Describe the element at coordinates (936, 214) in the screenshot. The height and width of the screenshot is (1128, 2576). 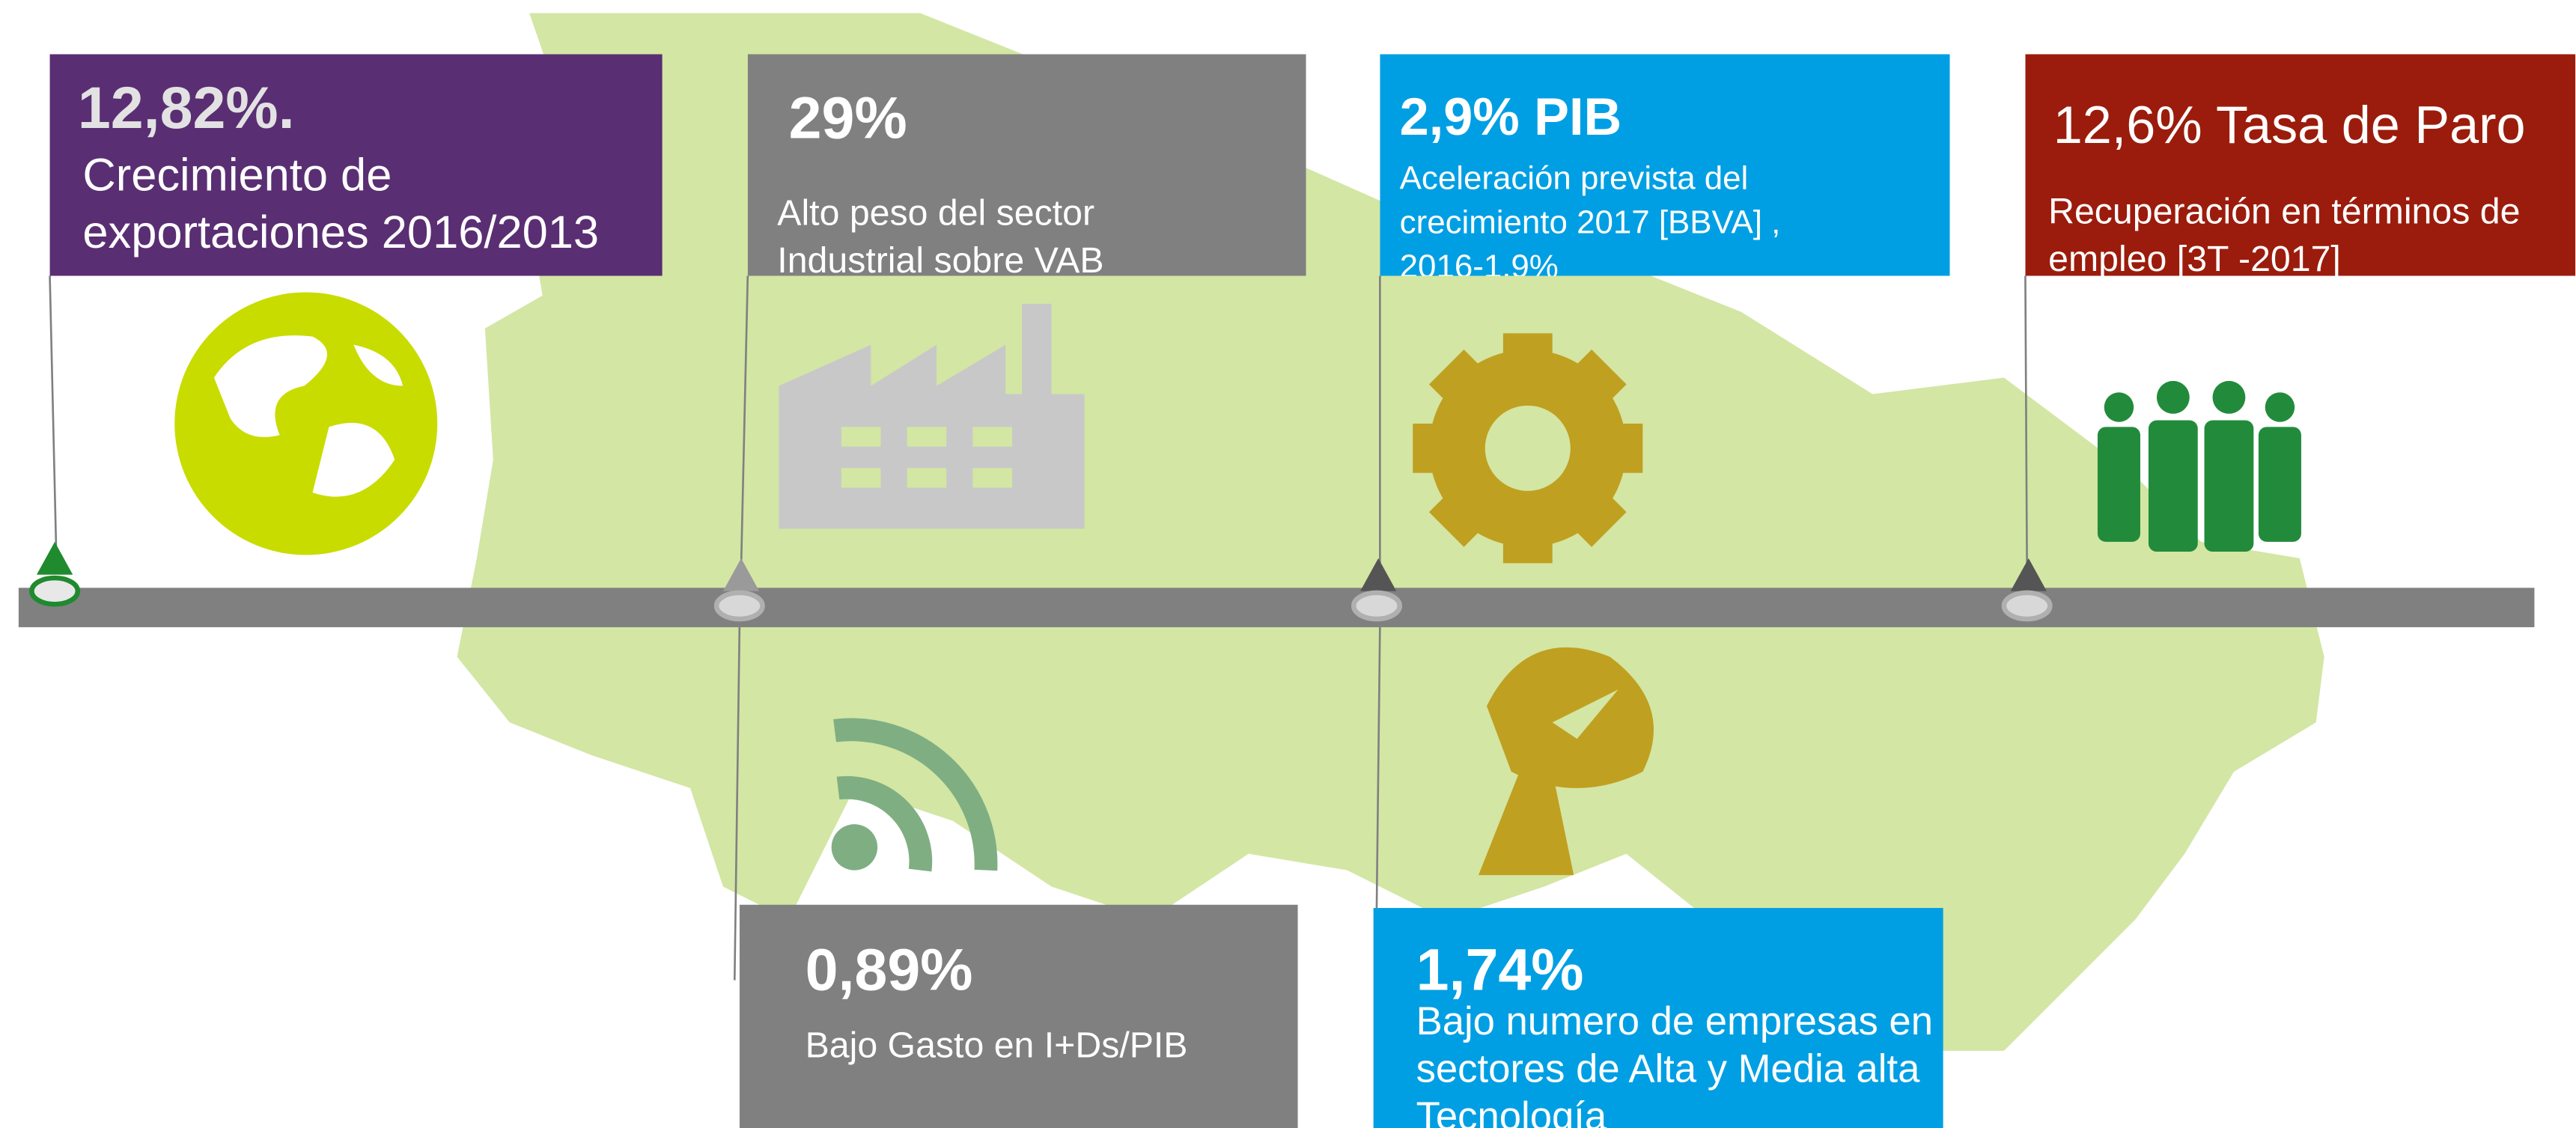
I see `card-text: Alto peso del sector` at that location.